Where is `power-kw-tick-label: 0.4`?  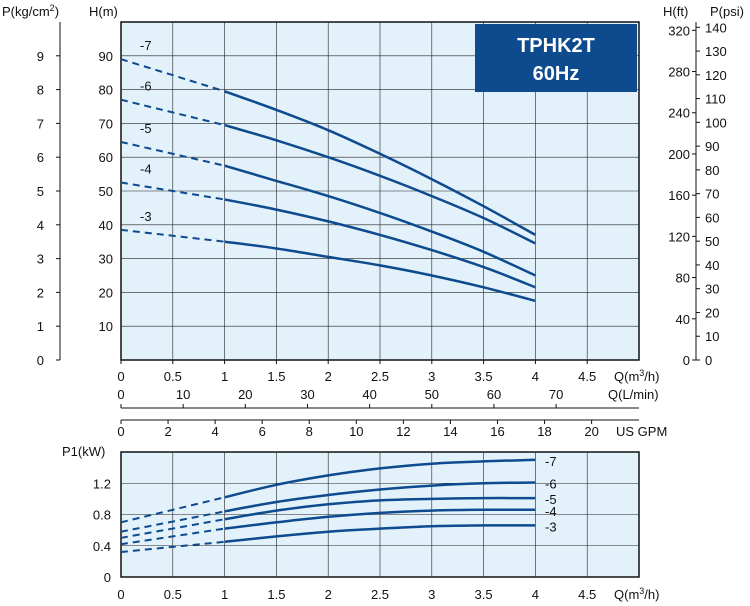 power-kw-tick-label: 0.4 is located at coordinates (102, 546).